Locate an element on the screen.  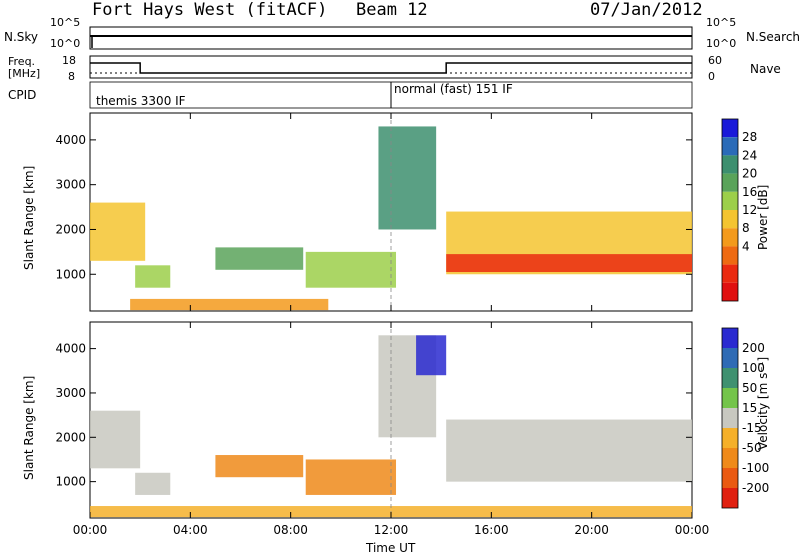
velocity-ytick-label: 2000 is located at coordinates (70, 437).